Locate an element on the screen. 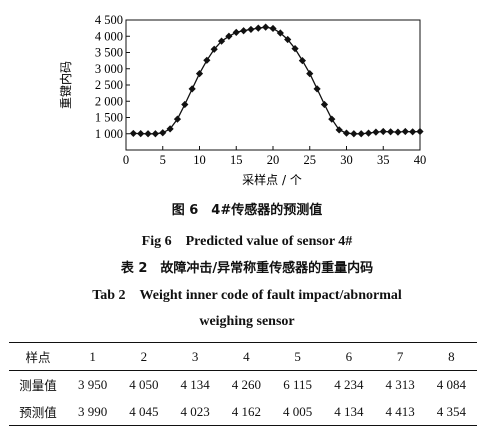  x-tick-label: 5 is located at coordinates (163, 160).